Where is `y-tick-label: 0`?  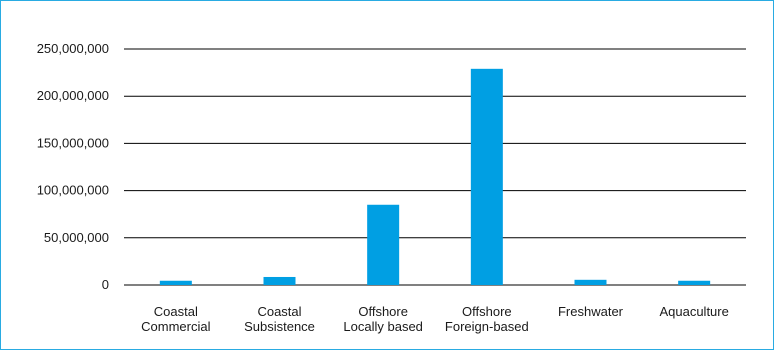
y-tick-label: 0 is located at coordinates (105, 284).